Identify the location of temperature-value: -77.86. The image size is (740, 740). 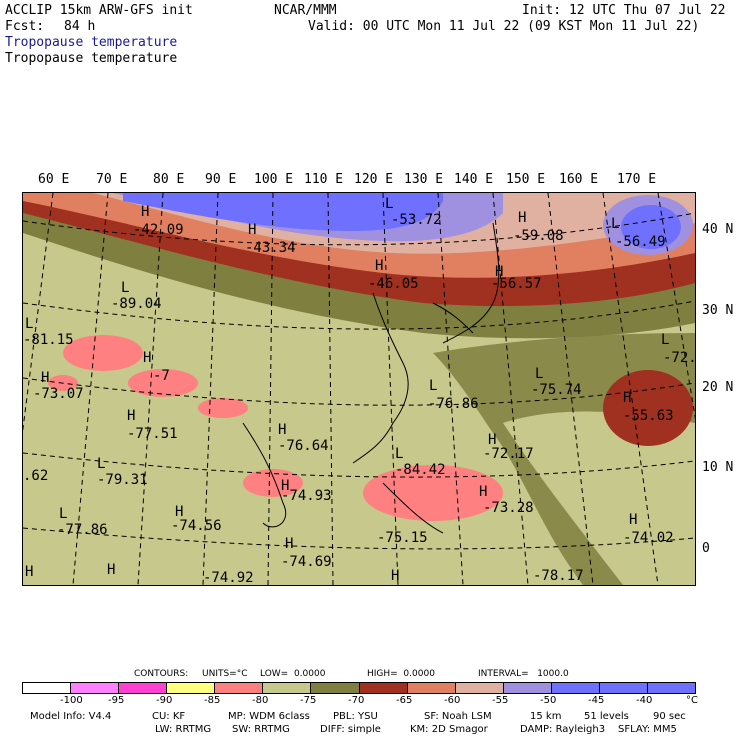
(82, 530).